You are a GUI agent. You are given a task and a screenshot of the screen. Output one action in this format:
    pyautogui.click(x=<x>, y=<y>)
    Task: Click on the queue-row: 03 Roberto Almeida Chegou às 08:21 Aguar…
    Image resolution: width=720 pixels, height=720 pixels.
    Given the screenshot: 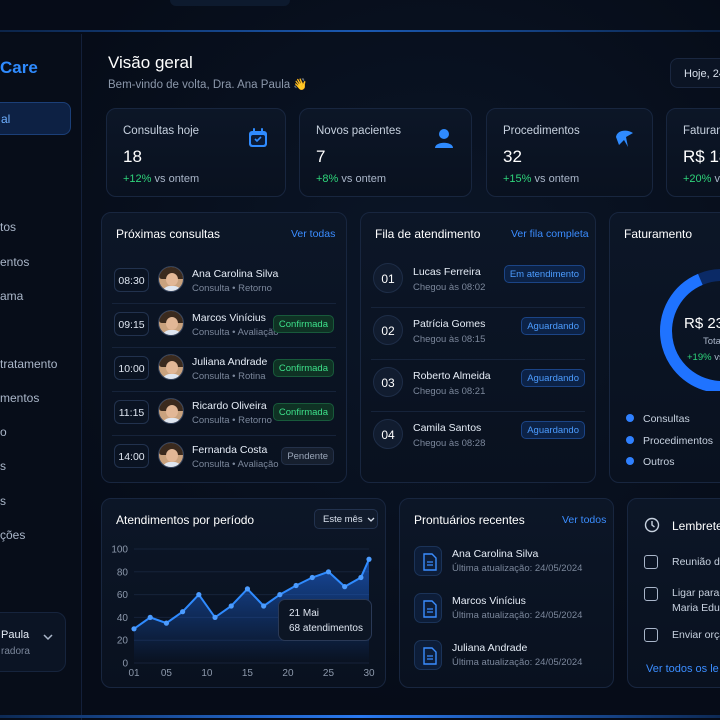 What is the action you would take?
    pyautogui.click(x=478, y=383)
    